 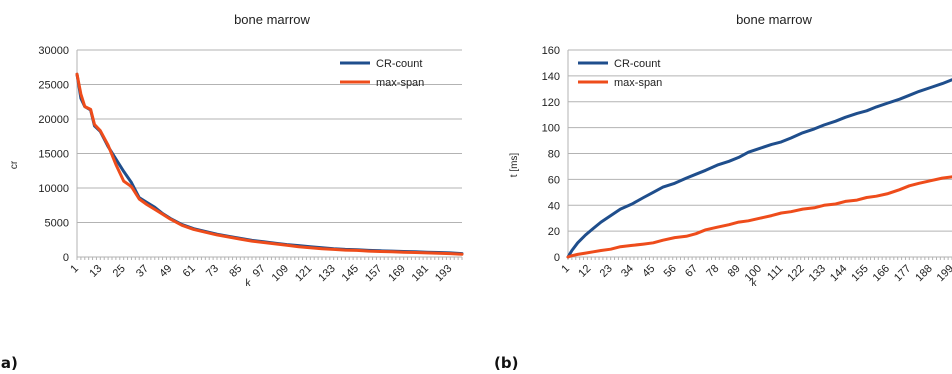 What do you see at coordinates (551, 103) in the screenshot?
I see `y-tick-label: 120` at bounding box center [551, 103].